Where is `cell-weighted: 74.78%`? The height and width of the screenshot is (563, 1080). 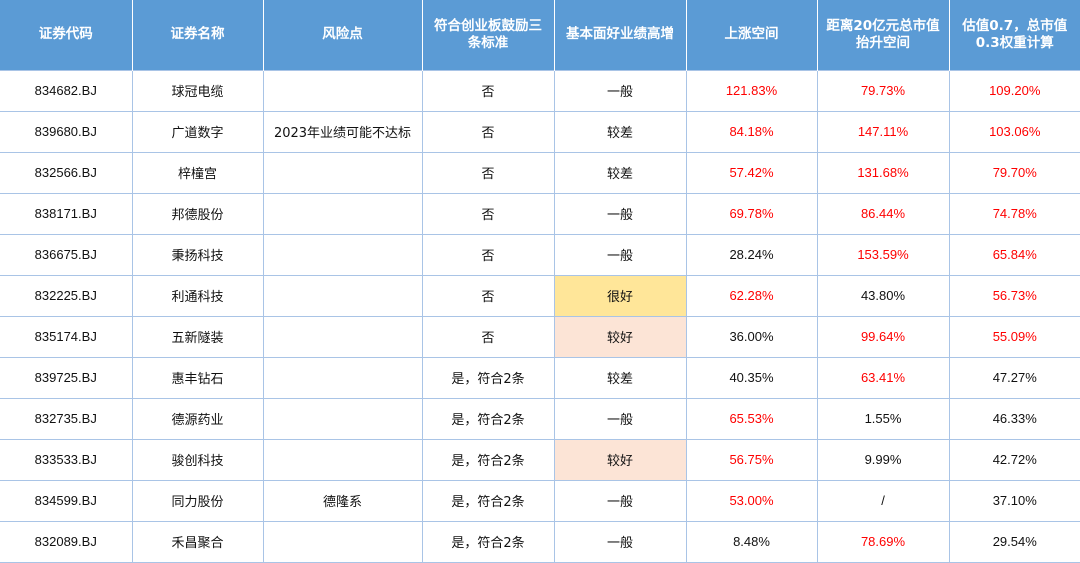
cell-weighted: 74.78% is located at coordinates (1014, 213).